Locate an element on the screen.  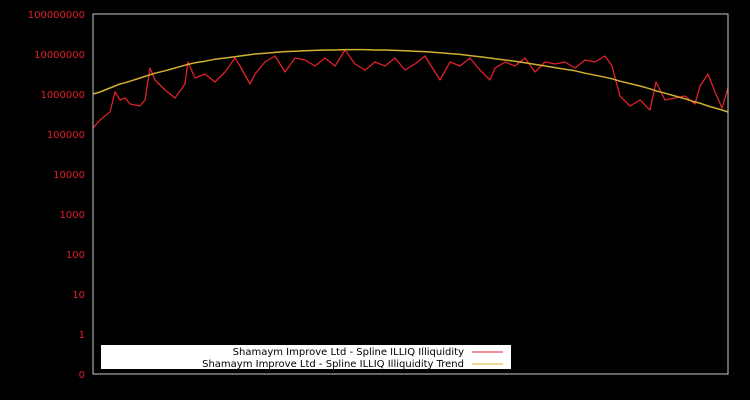
legend-box is located at coordinates (306, 357).